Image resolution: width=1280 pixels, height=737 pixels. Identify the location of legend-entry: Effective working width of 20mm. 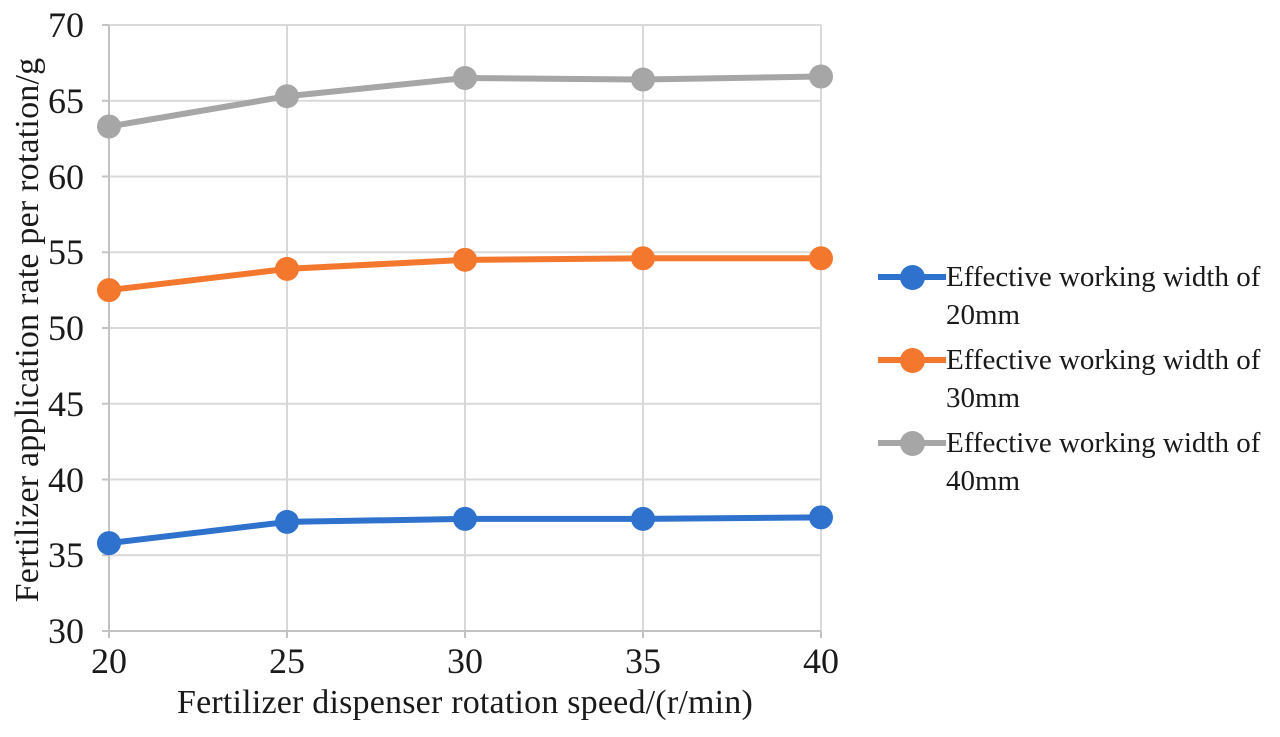
(1069, 296).